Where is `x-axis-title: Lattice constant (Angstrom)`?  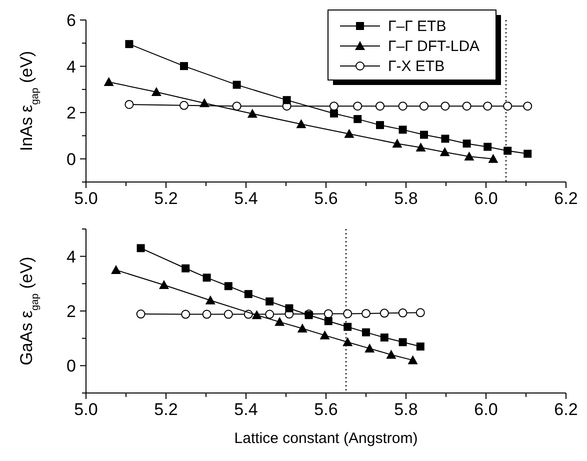
x-axis-title: Lattice constant (Angstrom) is located at coordinates (326, 438).